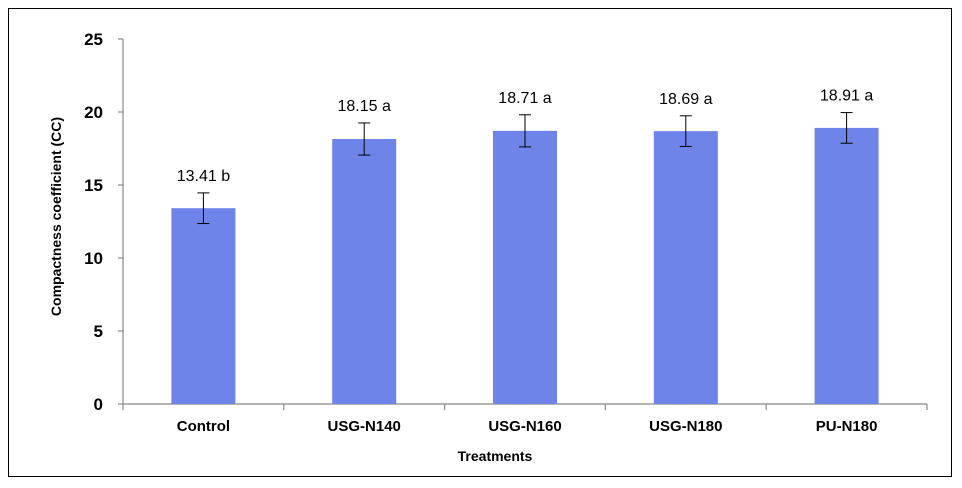  Describe the element at coordinates (98, 331) in the screenshot. I see `y-tick-label: 5` at that location.